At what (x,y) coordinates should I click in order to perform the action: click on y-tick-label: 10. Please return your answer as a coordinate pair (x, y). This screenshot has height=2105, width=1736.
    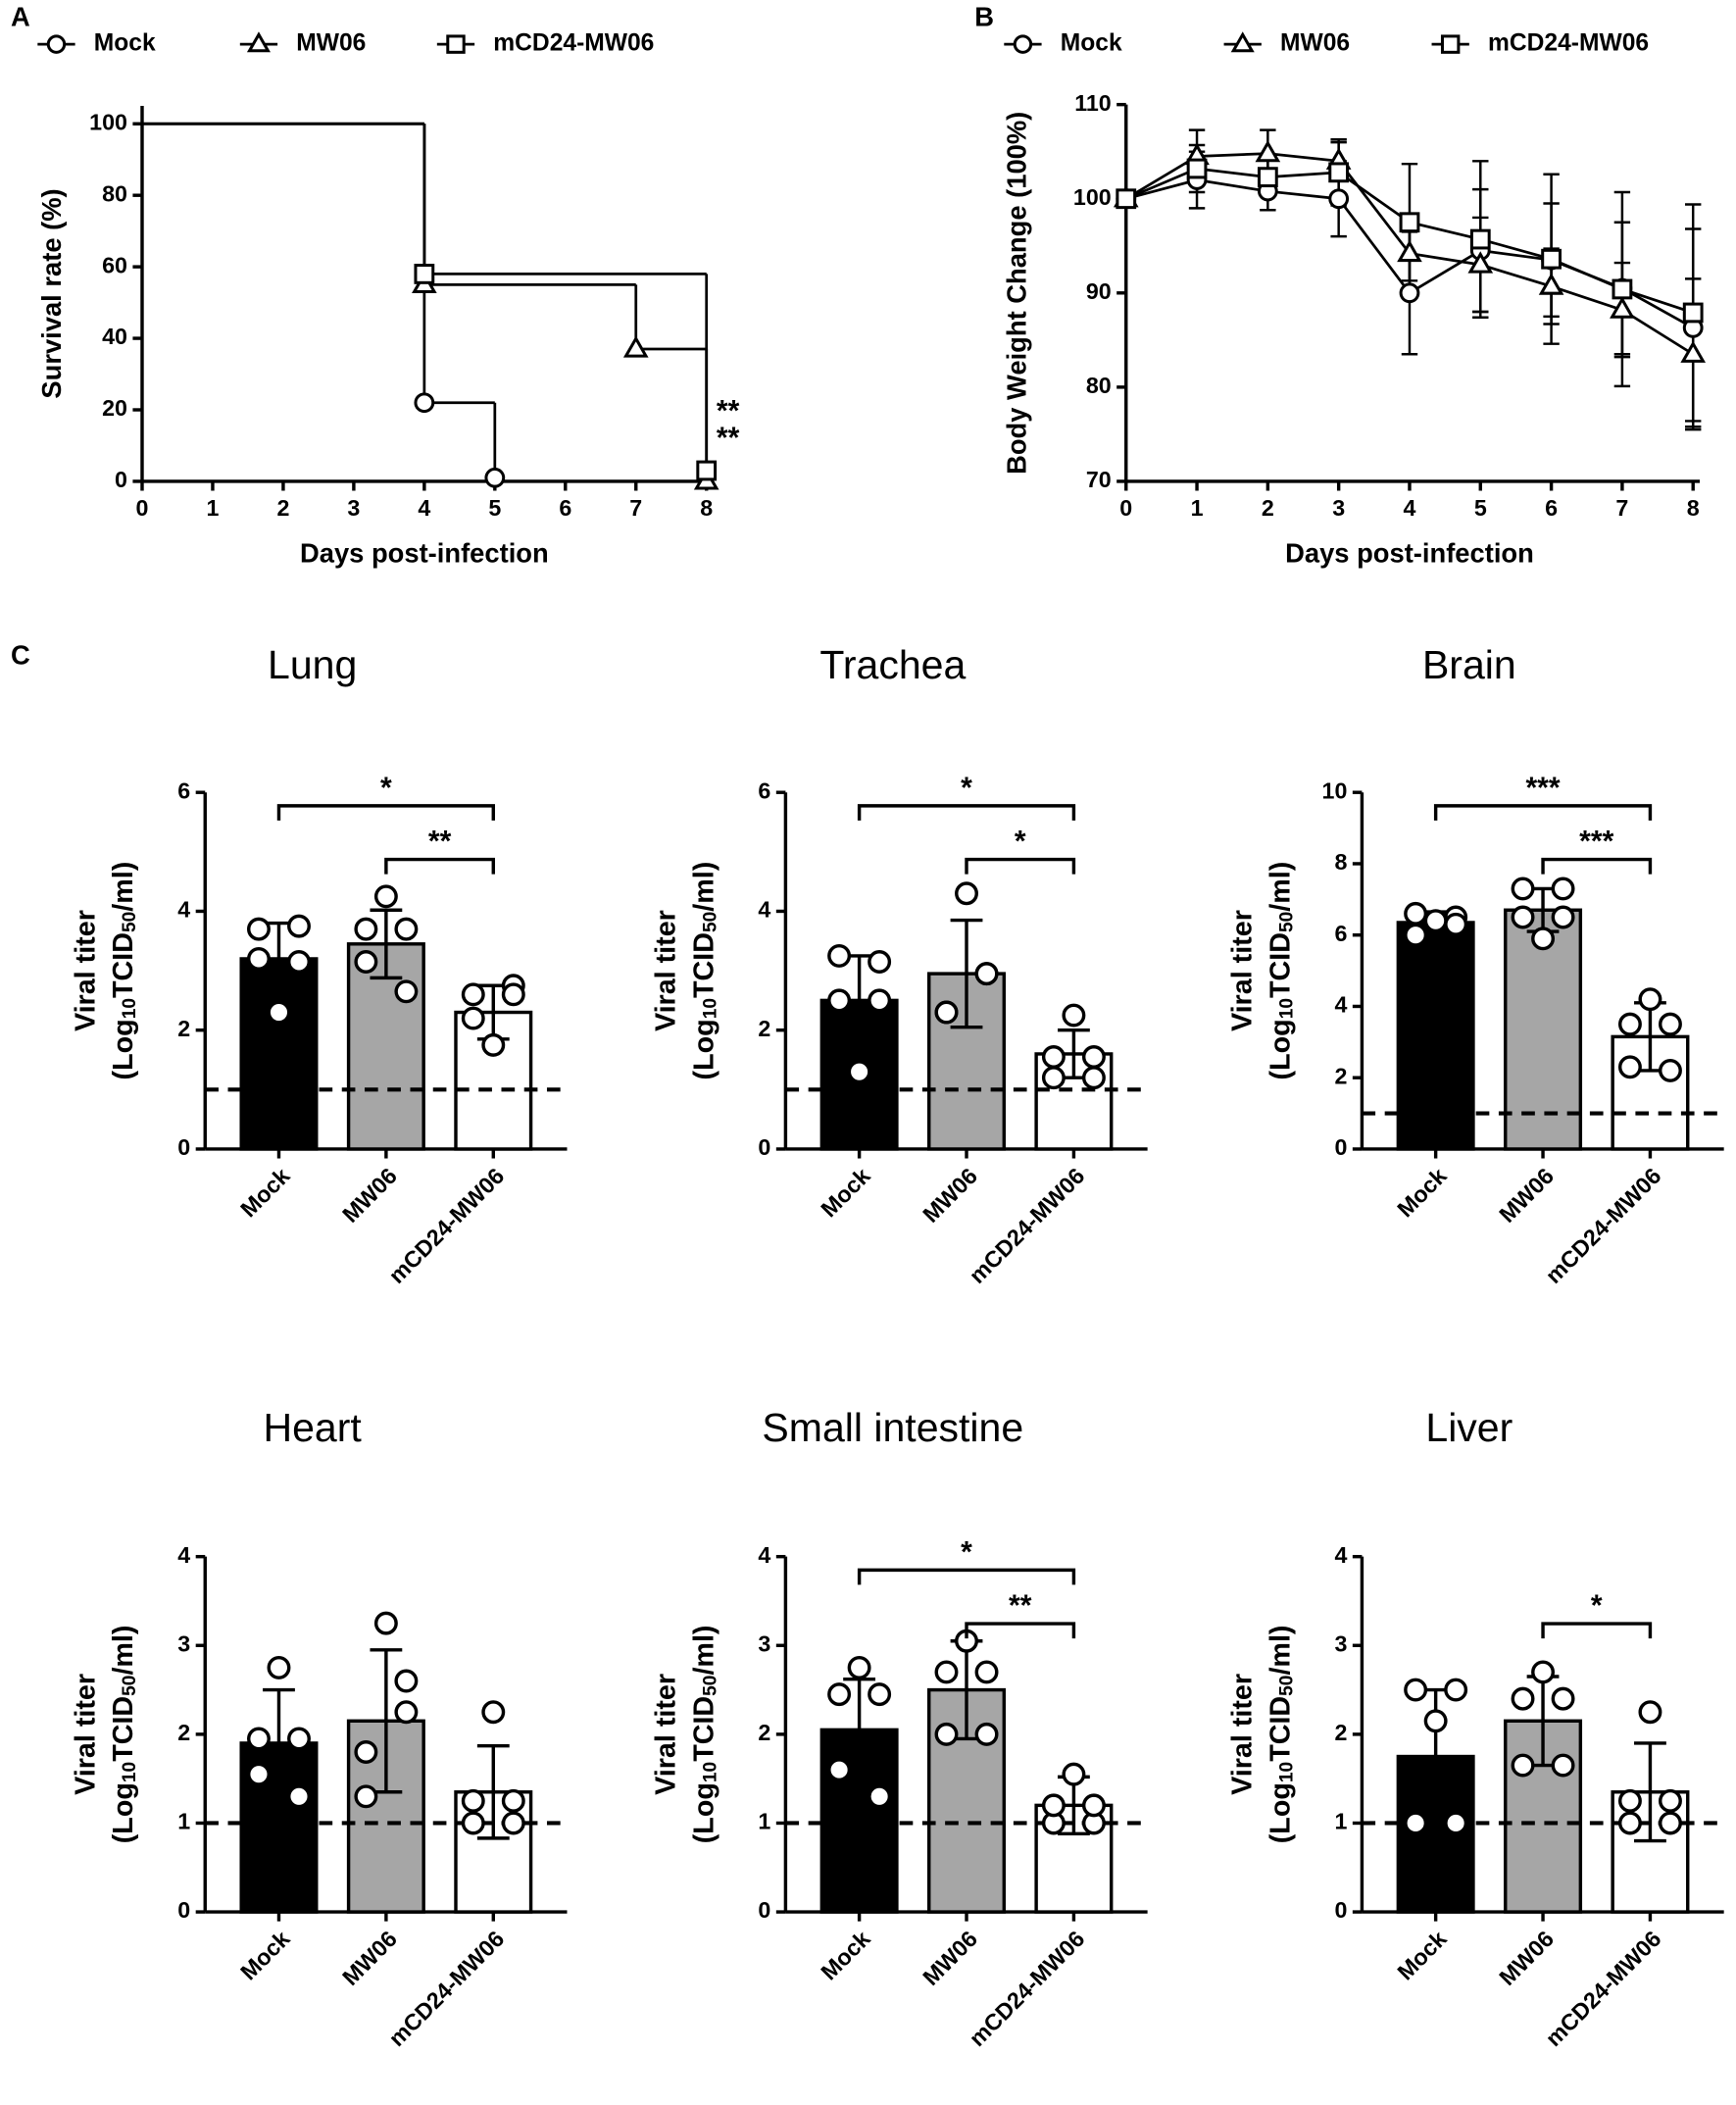
    Looking at the image, I should click on (1335, 790).